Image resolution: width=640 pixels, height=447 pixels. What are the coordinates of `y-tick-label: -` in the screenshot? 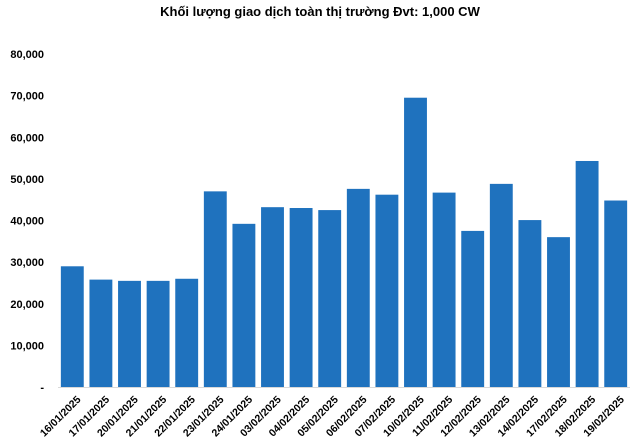 It's located at (42, 388).